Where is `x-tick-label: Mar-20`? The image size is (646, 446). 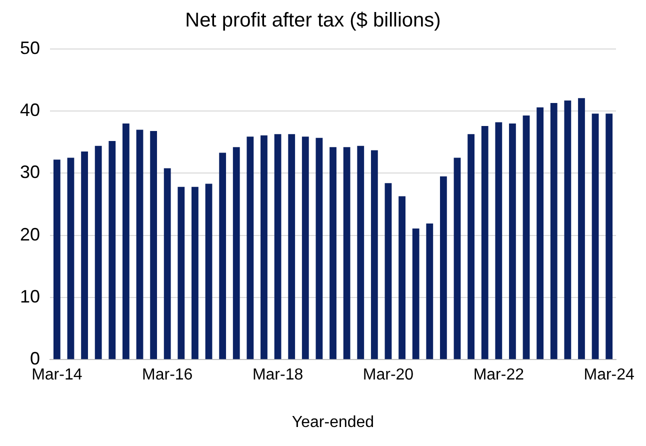
x-tick-label: Mar-20 is located at coordinates (388, 375).